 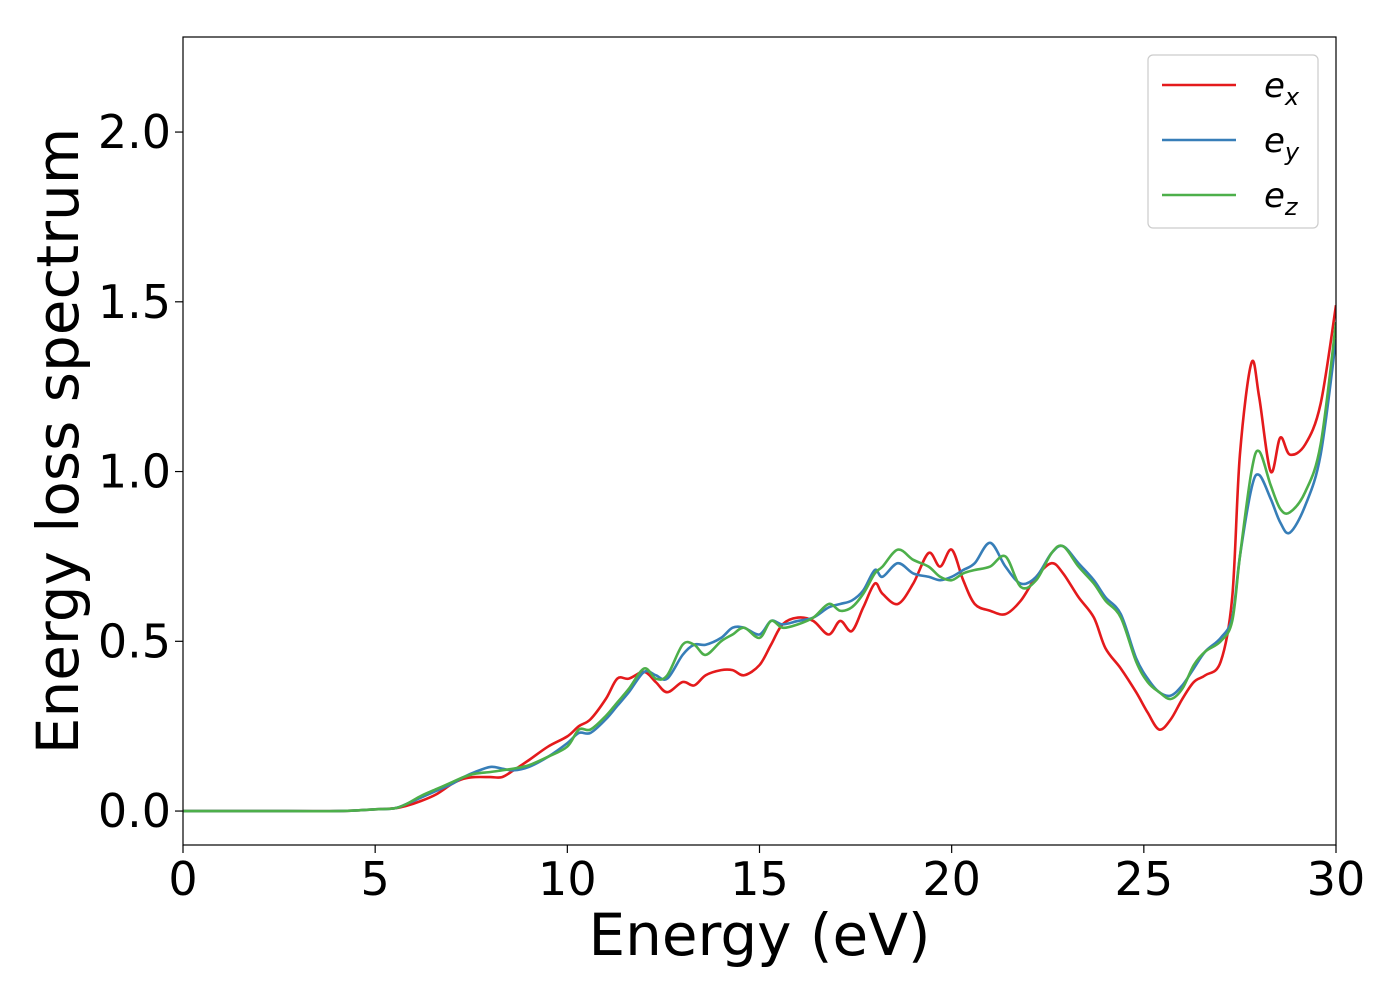 I want to click on x-tick-label: 10, so click(x=567, y=879).